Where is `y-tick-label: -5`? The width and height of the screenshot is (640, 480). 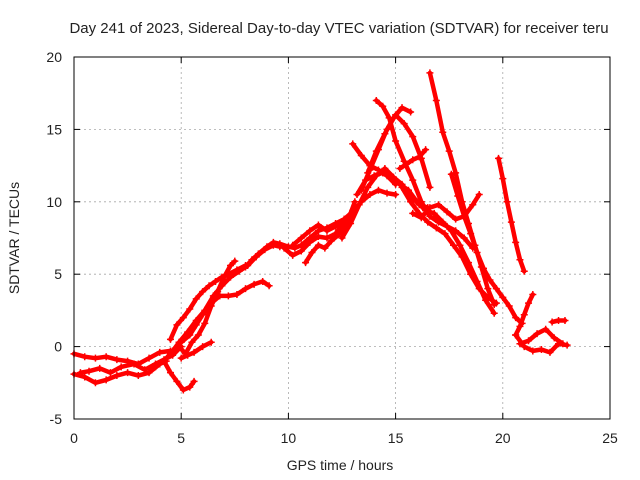
y-tick-label: -5 is located at coordinates (56, 419).